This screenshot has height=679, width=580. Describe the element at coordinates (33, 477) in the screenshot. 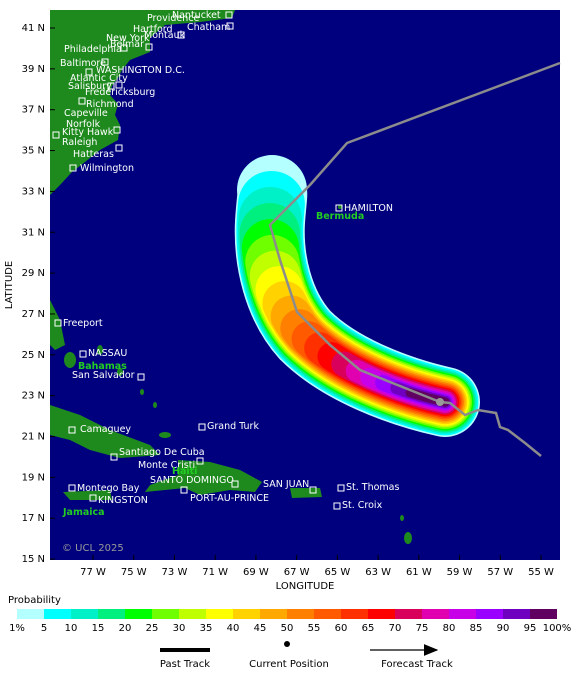

I see `lat-tick-label: 19 N` at that location.